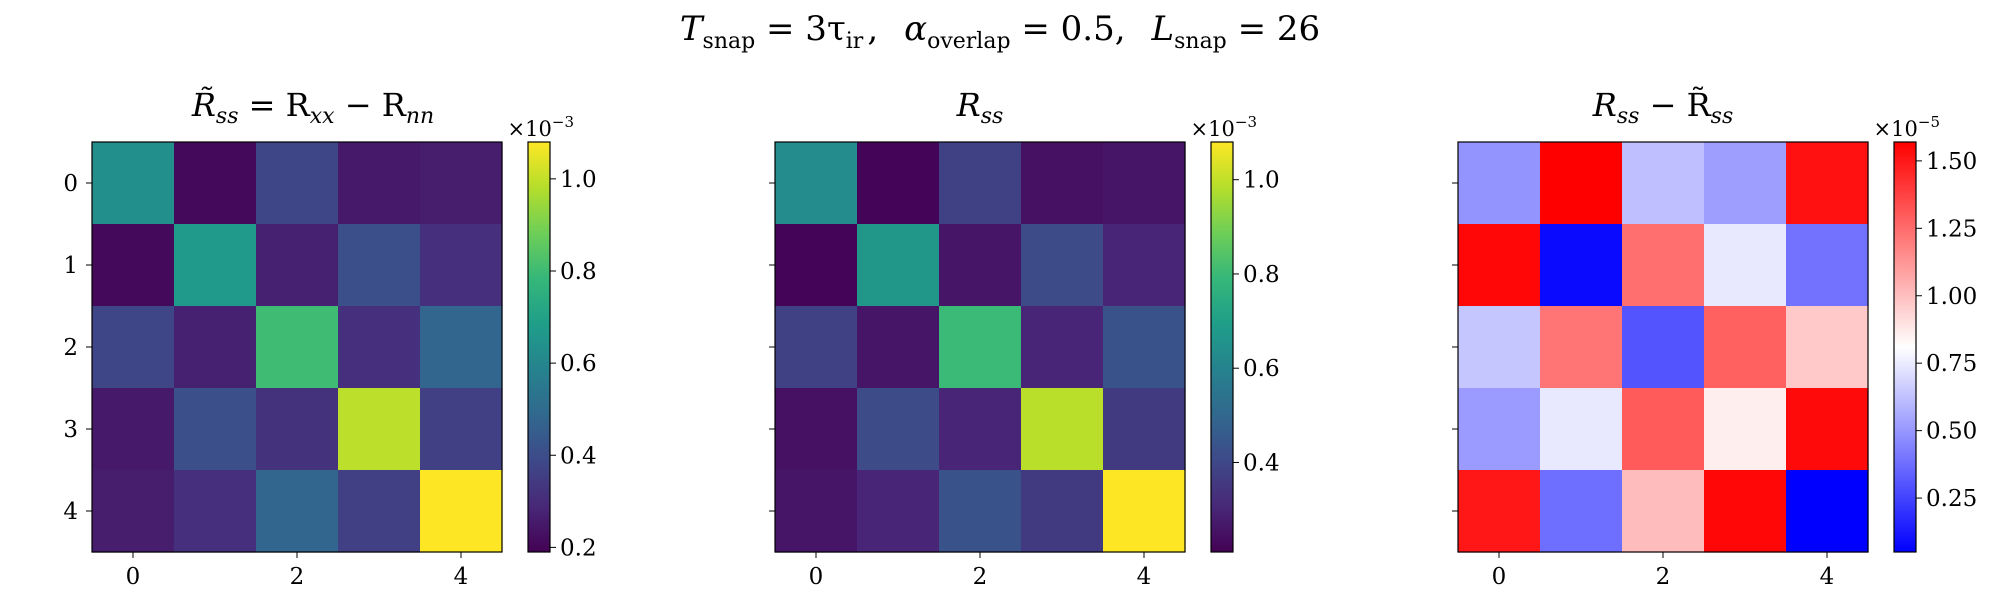 The height and width of the screenshot is (605, 2000). What do you see at coordinates (1951, 432) in the screenshot?
I see `colorbar-tick-label: 0.50` at bounding box center [1951, 432].